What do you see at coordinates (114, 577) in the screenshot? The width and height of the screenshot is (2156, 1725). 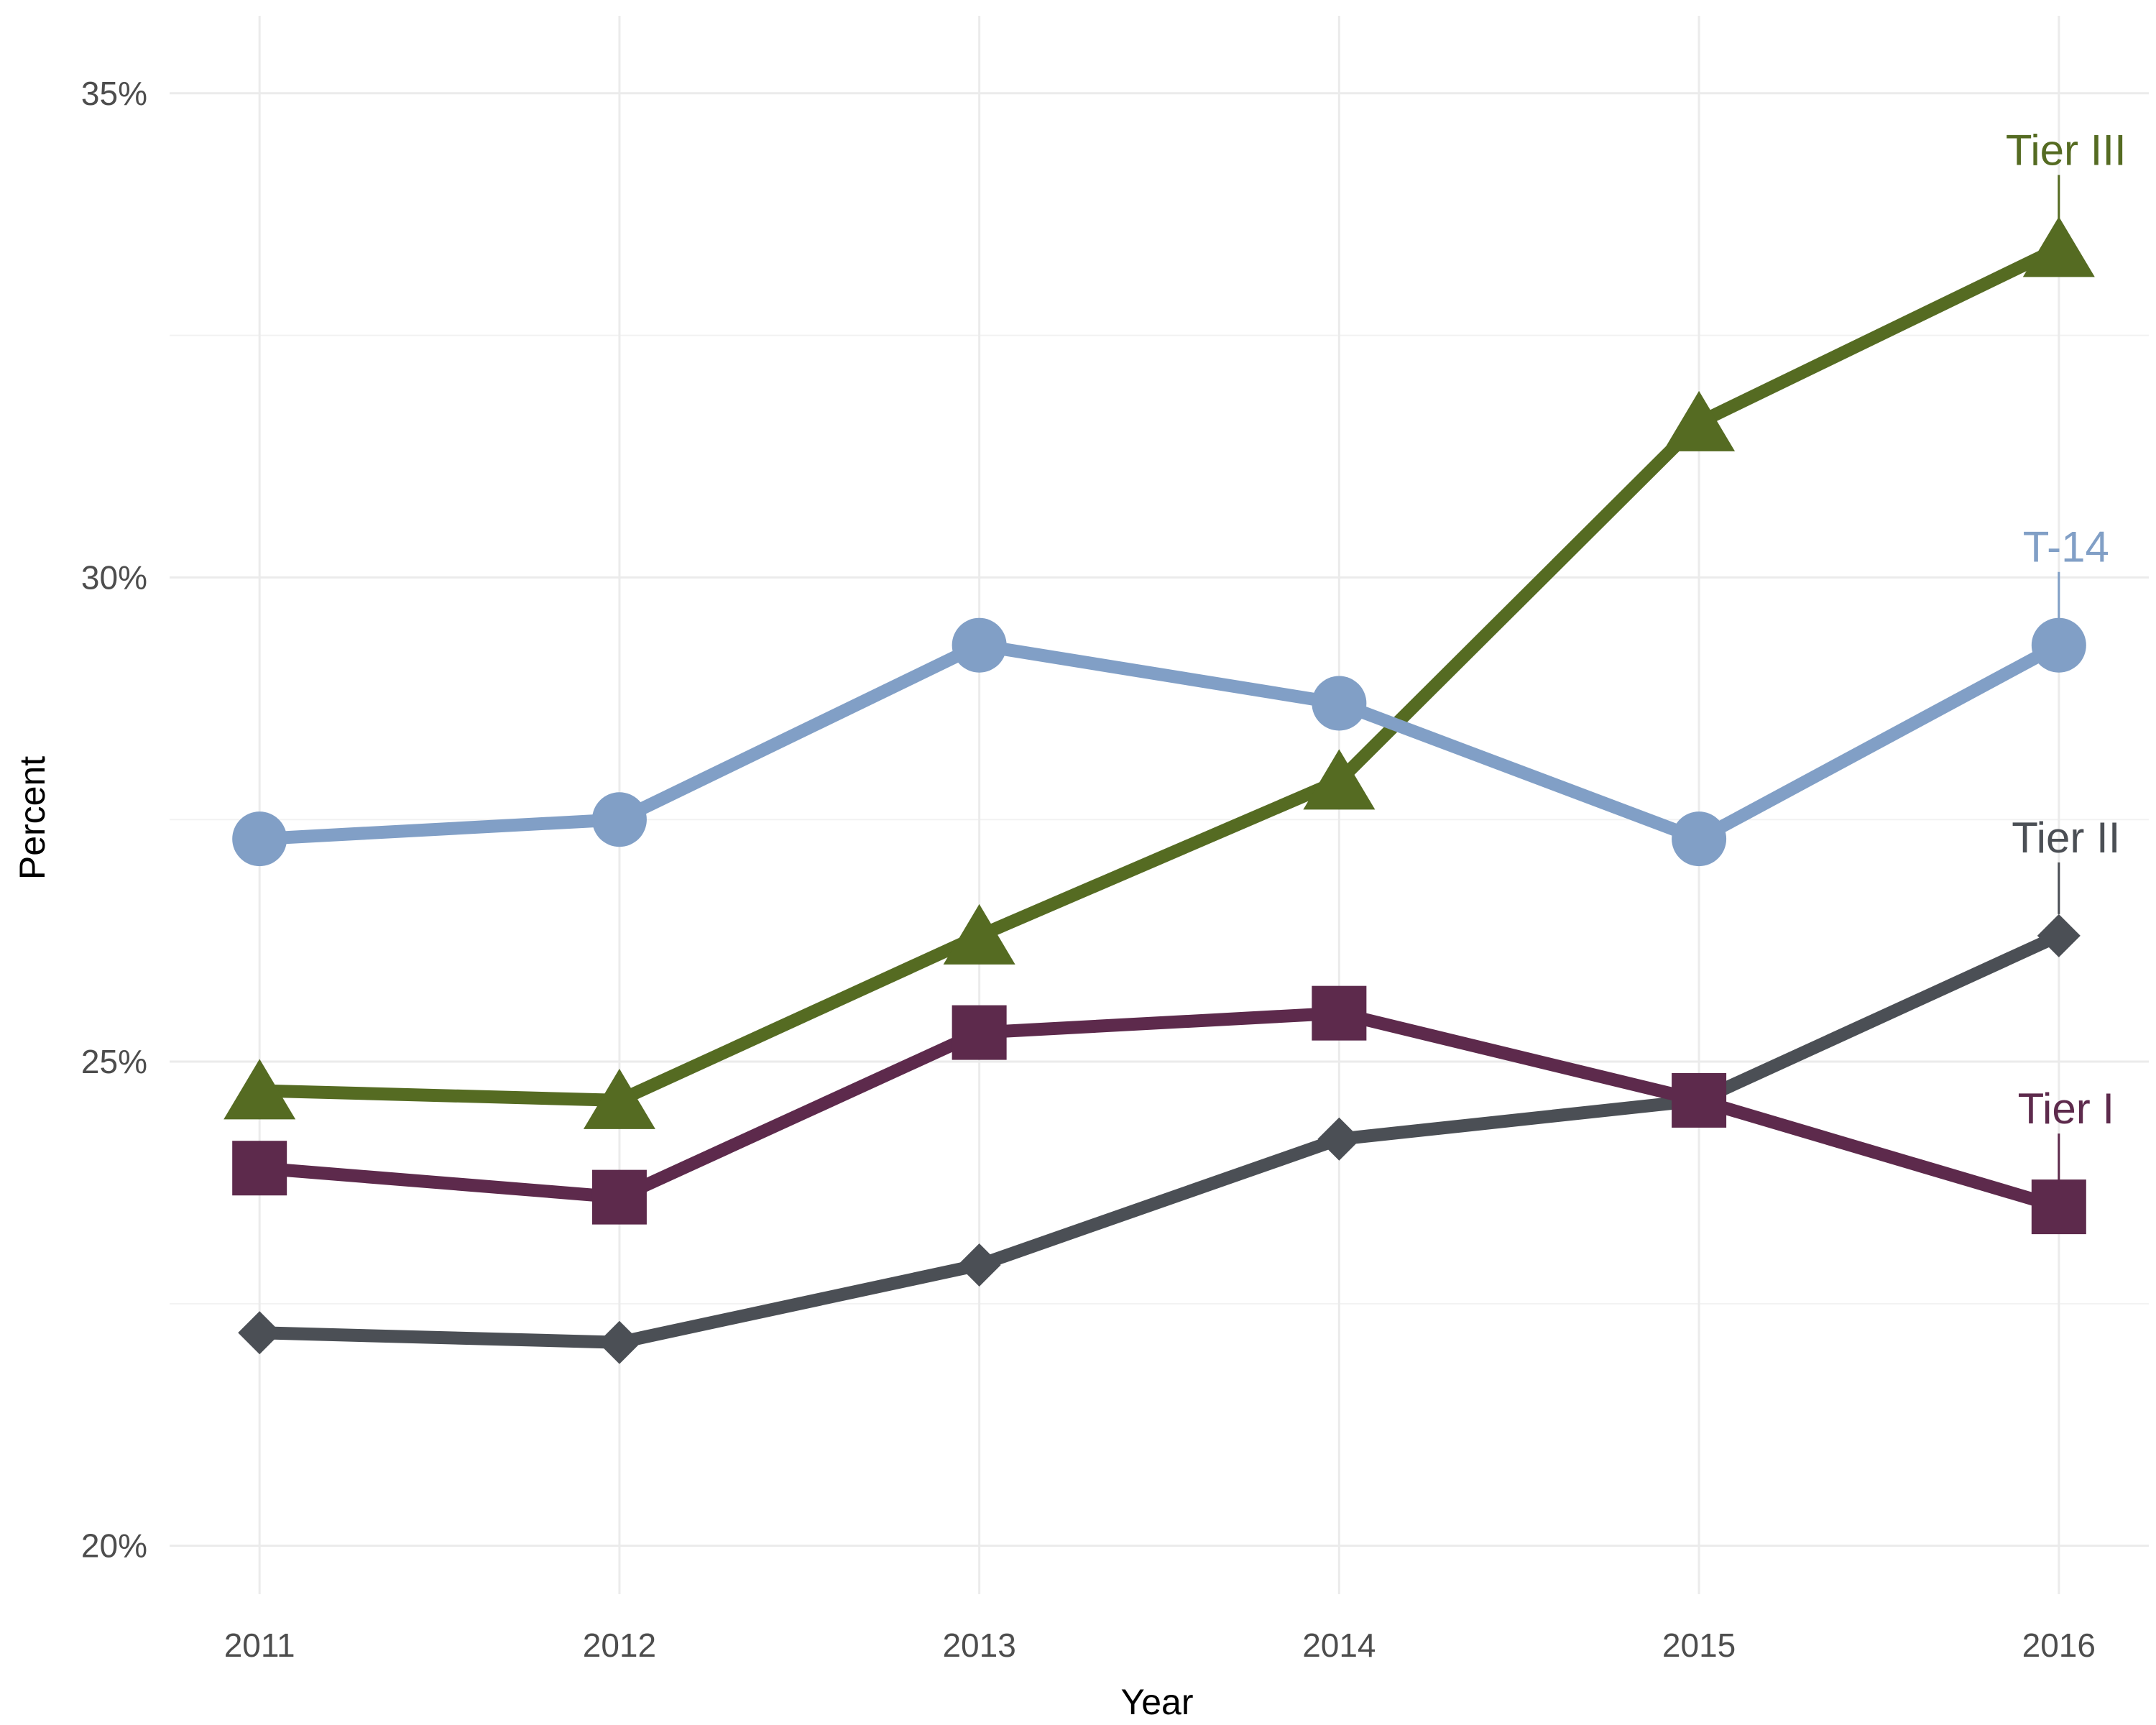 I see `y-tick-label: 30%` at bounding box center [114, 577].